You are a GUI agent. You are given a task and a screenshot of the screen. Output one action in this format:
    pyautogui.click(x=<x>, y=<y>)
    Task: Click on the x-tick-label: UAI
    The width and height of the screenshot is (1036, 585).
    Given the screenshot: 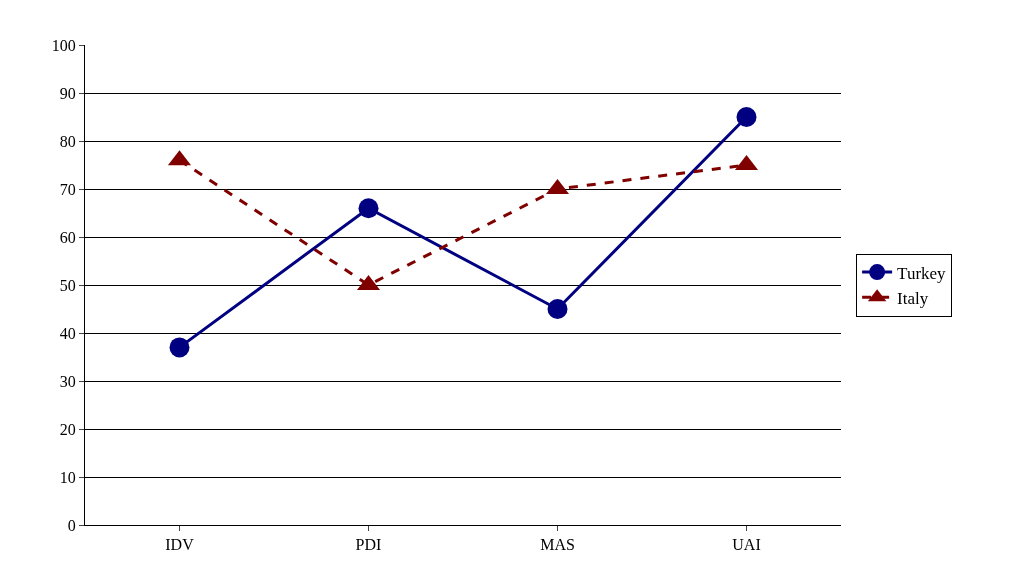 What is the action you would take?
    pyautogui.click(x=746, y=545)
    